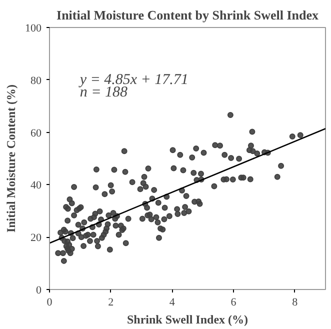 This screenshot has height=329, width=331. Describe the element at coordinates (133, 80) in the screenshot. I see `annotation: y = 4.85x + 17.71` at that location.